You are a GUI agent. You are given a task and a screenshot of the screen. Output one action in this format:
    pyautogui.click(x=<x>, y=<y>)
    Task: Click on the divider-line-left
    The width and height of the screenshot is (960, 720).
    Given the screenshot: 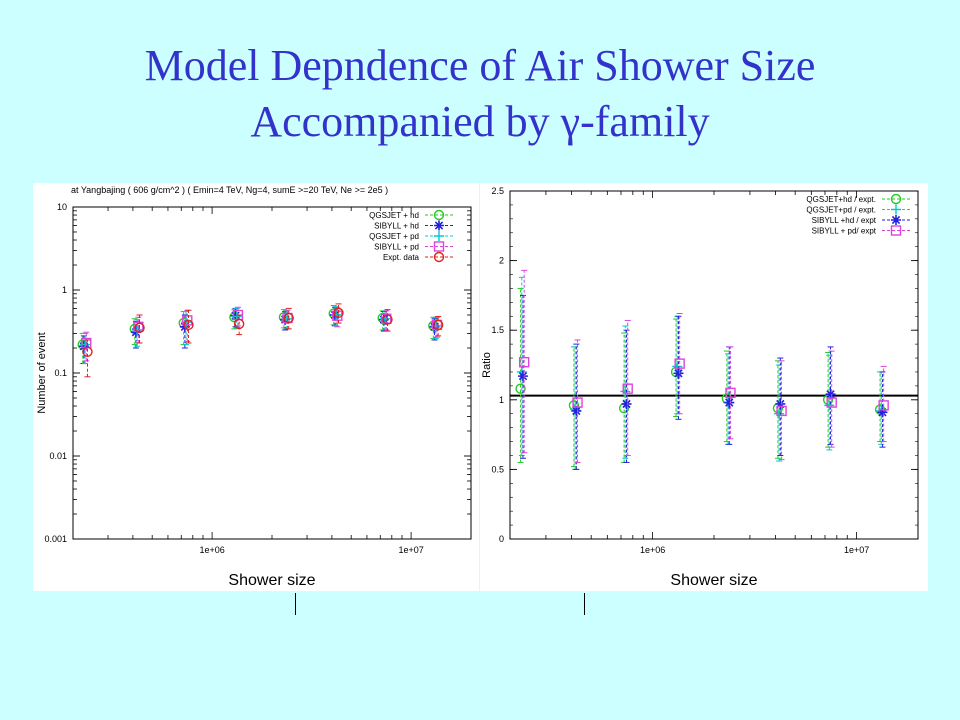 What is the action you would take?
    pyautogui.click(x=295, y=604)
    